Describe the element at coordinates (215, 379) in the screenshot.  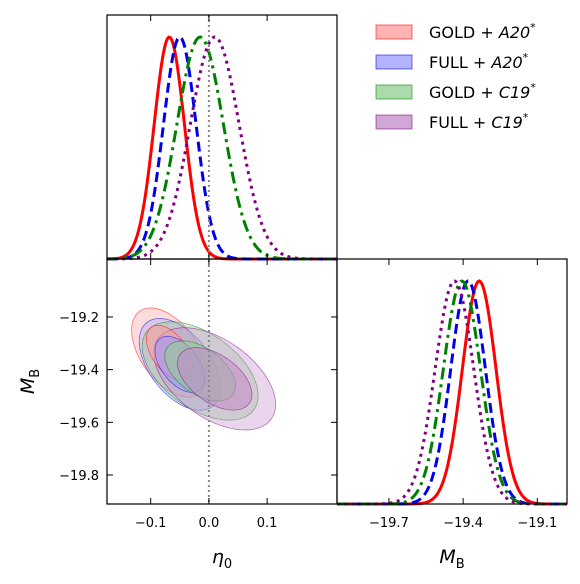
I see `contour-c19-3-level-1.52` at that location.